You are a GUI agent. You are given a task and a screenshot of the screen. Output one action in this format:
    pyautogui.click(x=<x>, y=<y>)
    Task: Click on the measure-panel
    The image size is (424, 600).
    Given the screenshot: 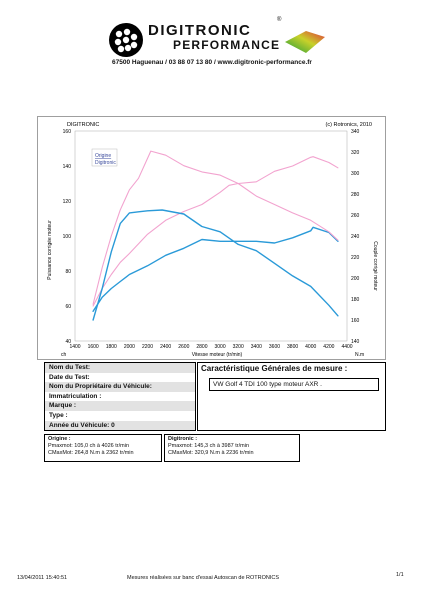 What is the action you would take?
    pyautogui.click(x=291, y=396)
    